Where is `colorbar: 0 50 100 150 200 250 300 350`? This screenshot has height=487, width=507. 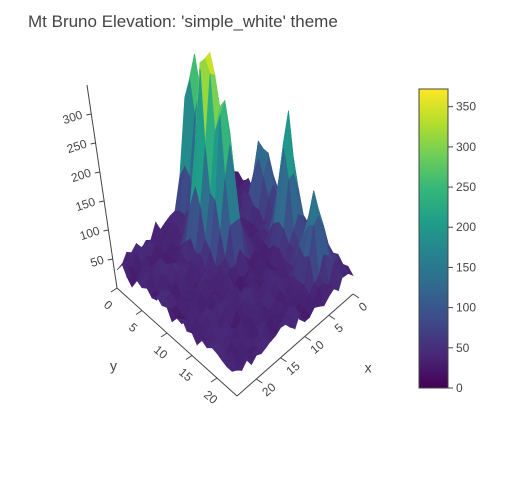
colorbar: 0 50 100 150 200 250 300 350 is located at coordinates (447, 241).